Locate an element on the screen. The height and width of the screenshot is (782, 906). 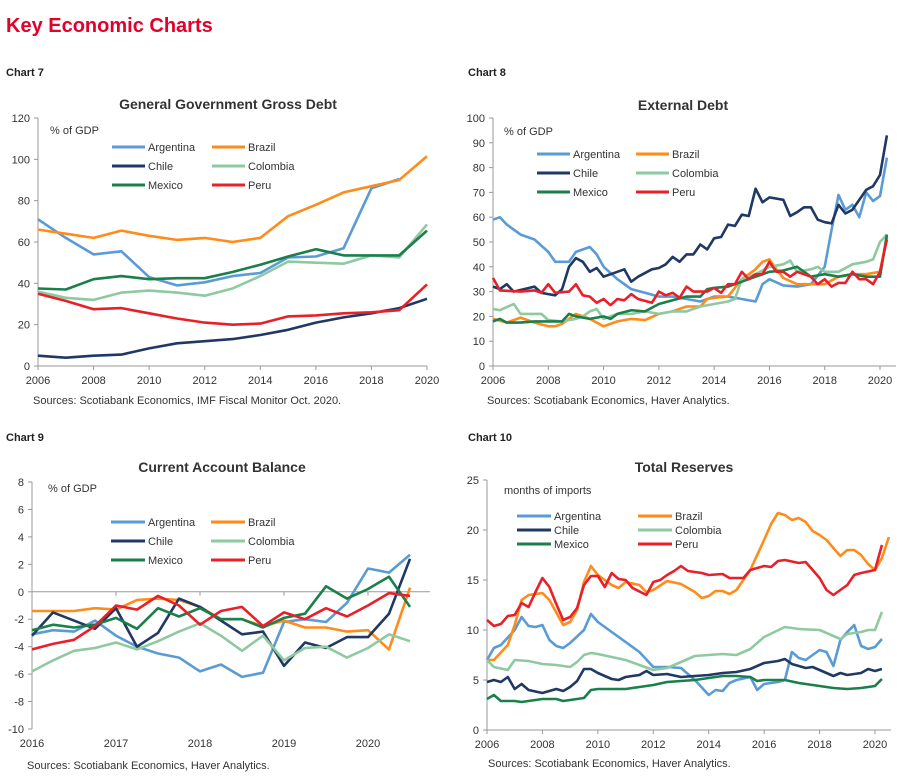
chart-number-label: Chart 7 is located at coordinates (25, 73).